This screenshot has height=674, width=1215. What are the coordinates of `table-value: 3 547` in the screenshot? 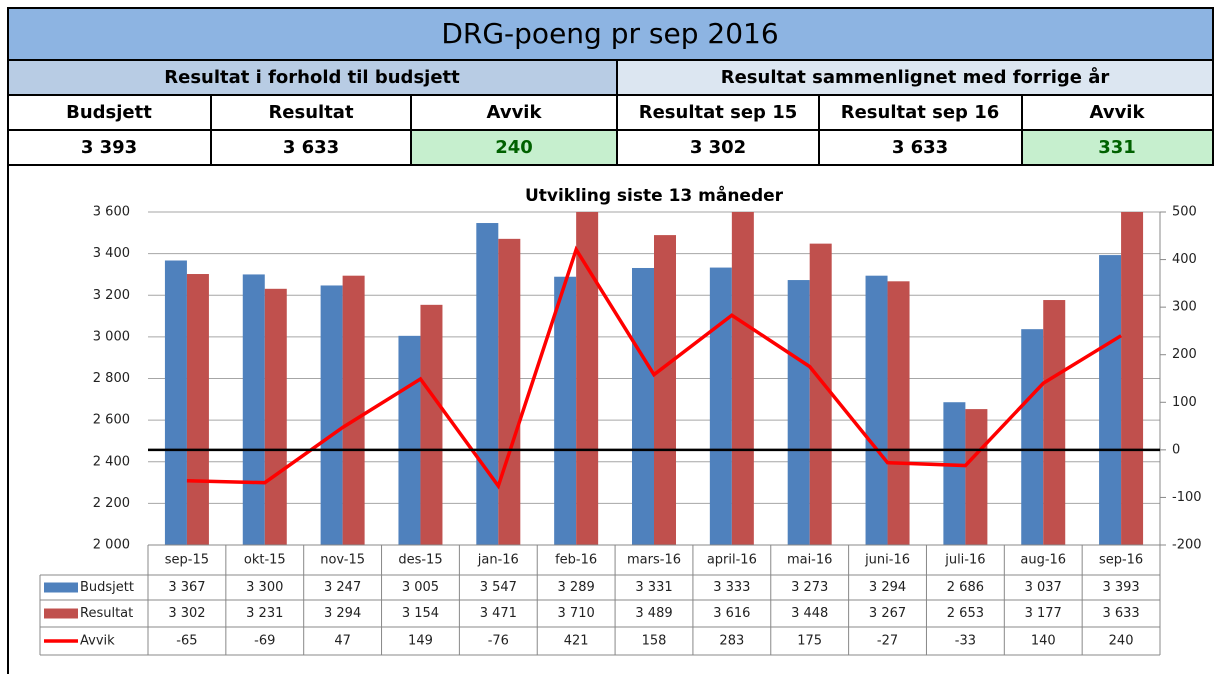 It's located at (498, 587).